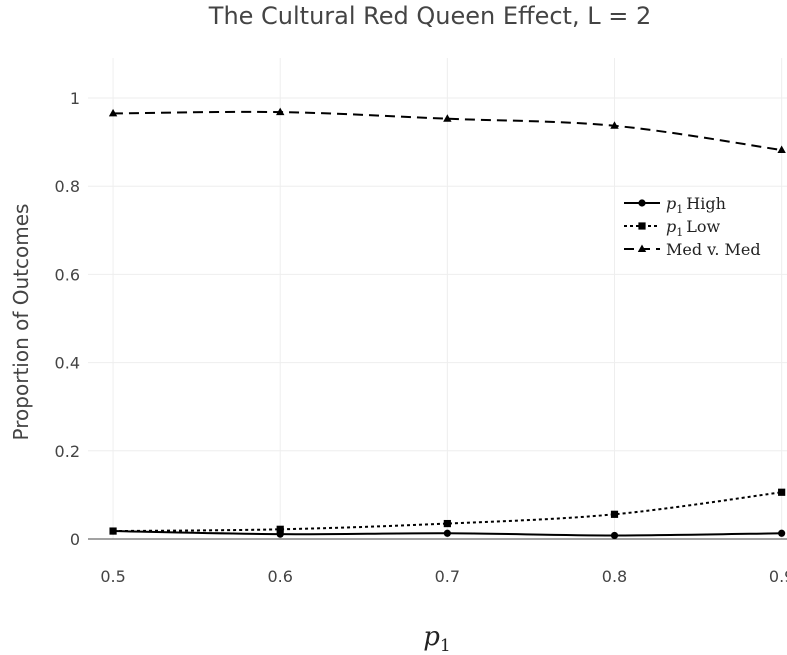  What do you see at coordinates (445, 645) in the screenshot?
I see `x-axis-label-subscript: 1` at bounding box center [445, 645].